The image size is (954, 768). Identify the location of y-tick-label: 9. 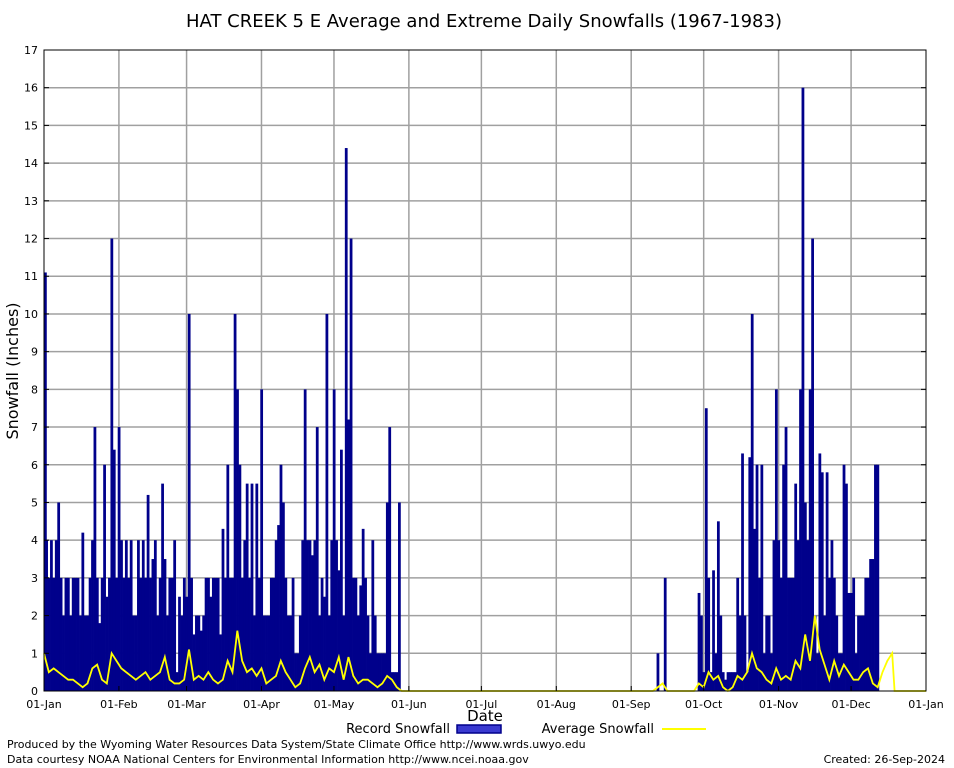
(34, 352).